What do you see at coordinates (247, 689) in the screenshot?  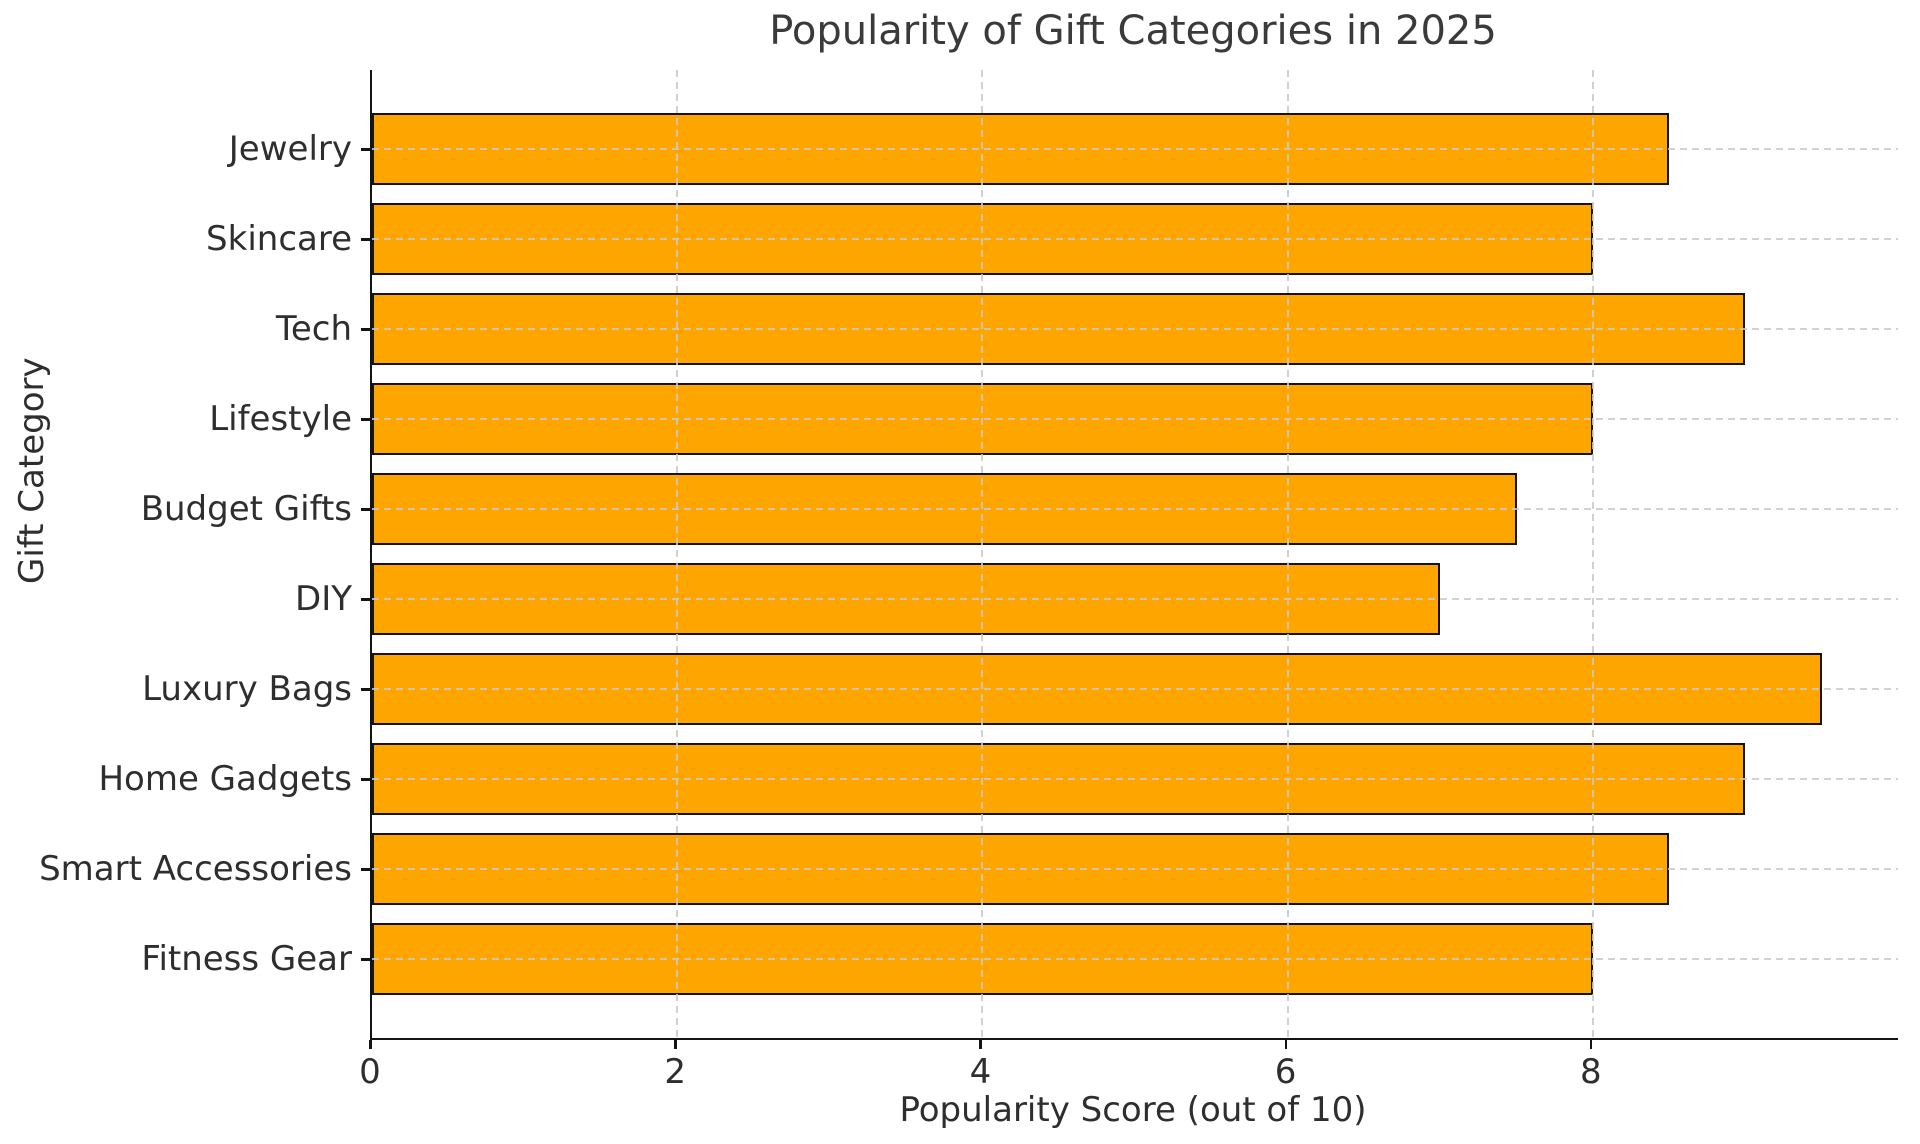 I see `ytick-label-luxury-bags: Luxury Bags` at bounding box center [247, 689].